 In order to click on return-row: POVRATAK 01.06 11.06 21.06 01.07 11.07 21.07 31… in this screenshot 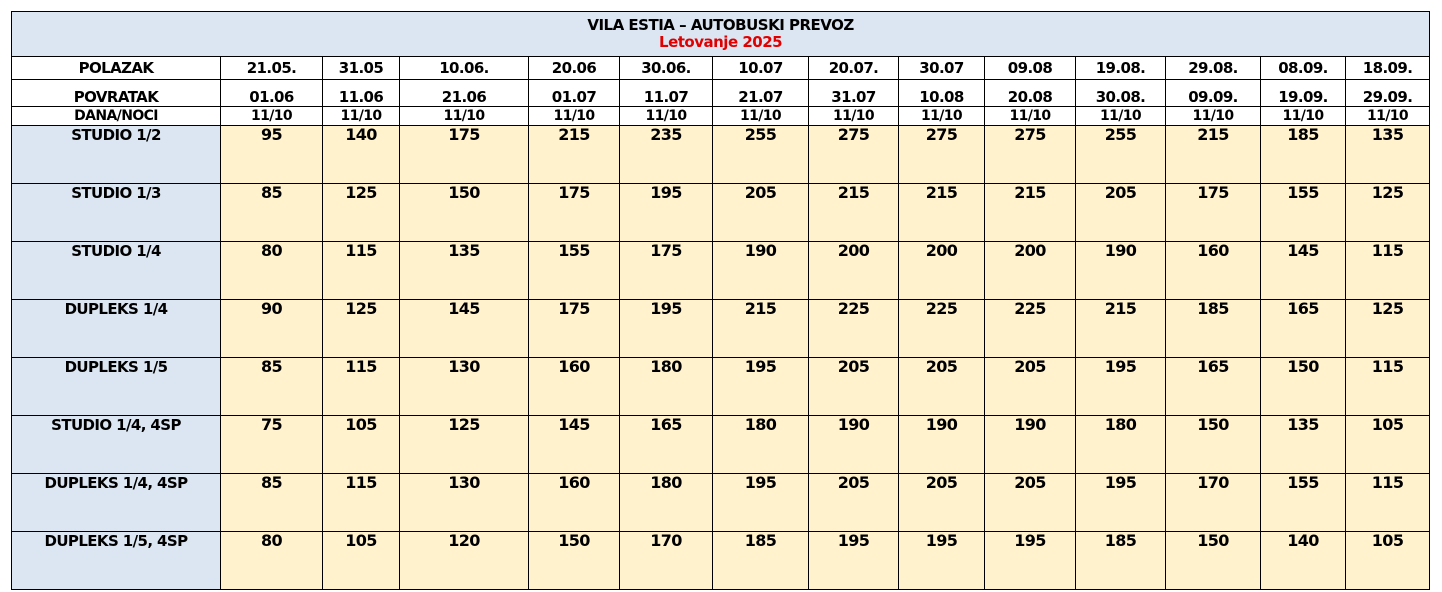, I will do `click(721, 93)`.